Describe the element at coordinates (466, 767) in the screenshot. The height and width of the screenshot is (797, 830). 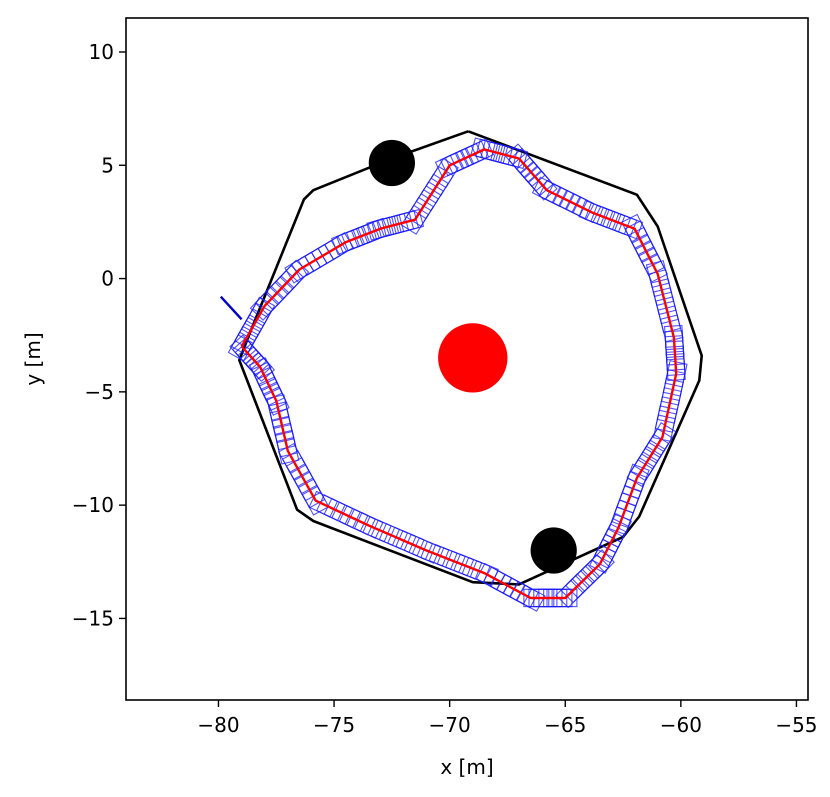
I see `x-axis-label: x [m]` at that location.